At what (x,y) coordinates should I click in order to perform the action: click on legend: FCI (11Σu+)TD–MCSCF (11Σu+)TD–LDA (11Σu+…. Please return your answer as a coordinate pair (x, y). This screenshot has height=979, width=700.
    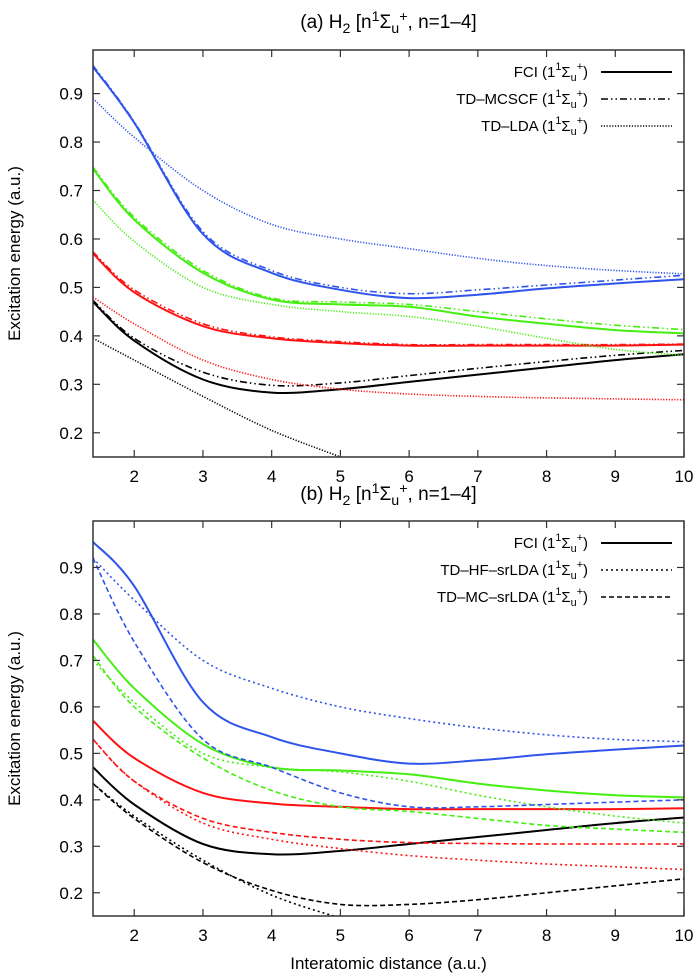
    Looking at the image, I should click on (564, 99).